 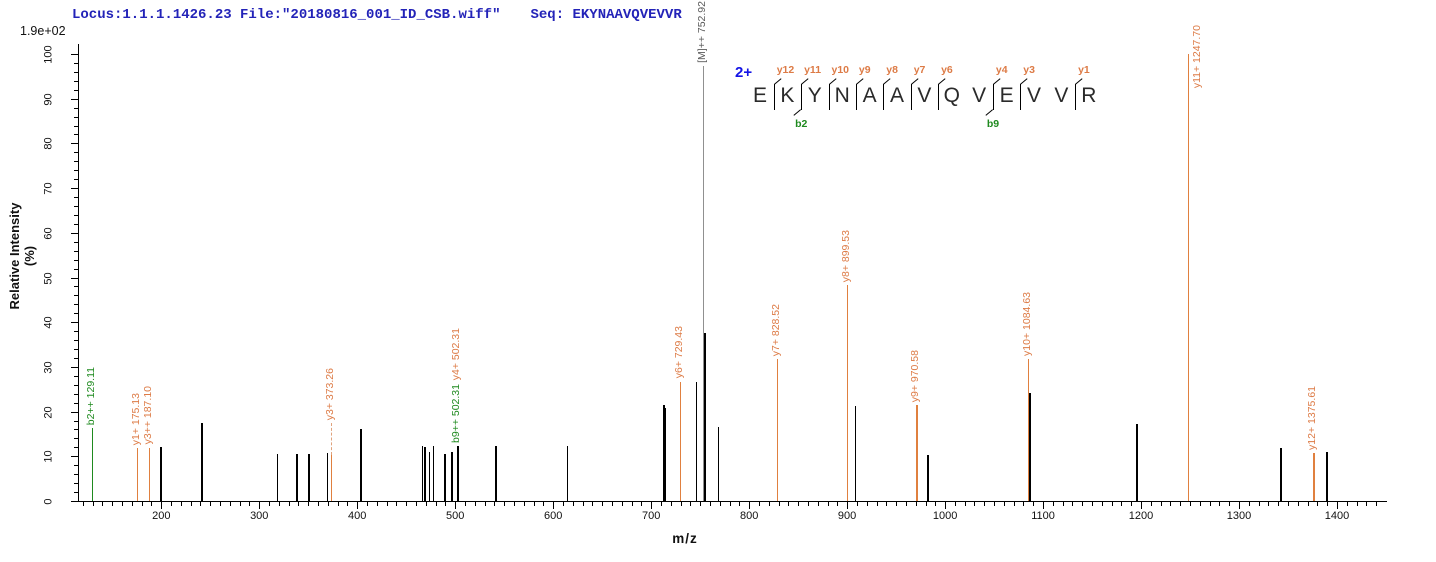 What do you see at coordinates (1043, 516) in the screenshot?
I see `x-tick-label: 1100` at bounding box center [1043, 516].